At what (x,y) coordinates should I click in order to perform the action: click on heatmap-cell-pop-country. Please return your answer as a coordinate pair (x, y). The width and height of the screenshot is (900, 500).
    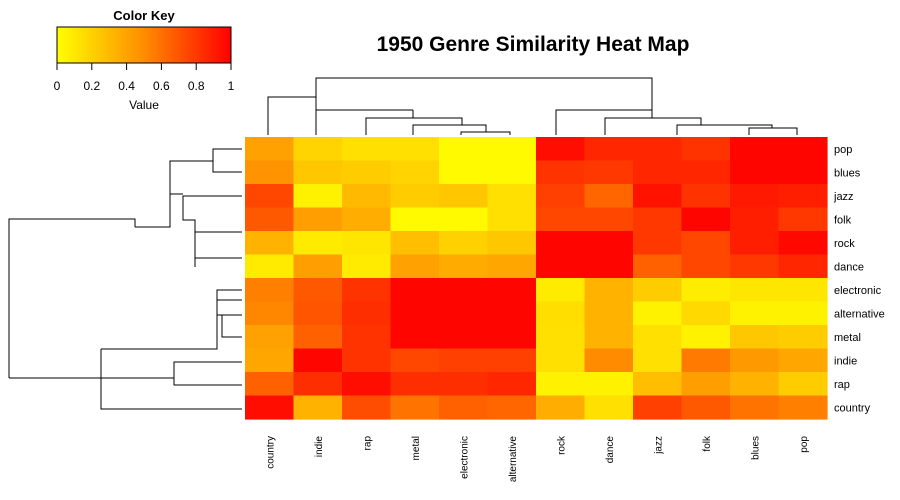
    Looking at the image, I should click on (270, 149).